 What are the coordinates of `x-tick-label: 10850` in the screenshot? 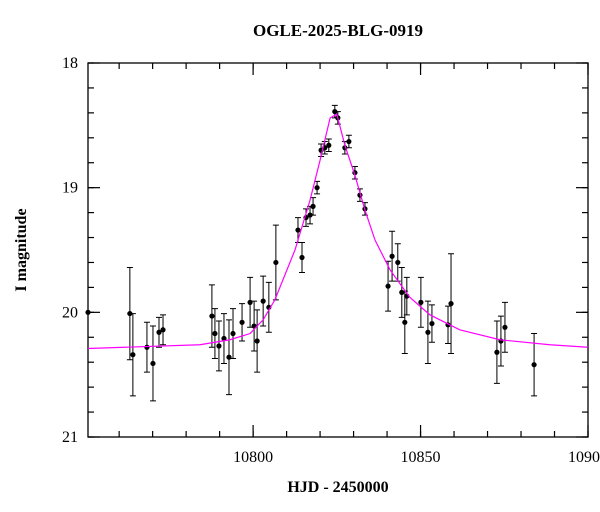 It's located at (421, 457).